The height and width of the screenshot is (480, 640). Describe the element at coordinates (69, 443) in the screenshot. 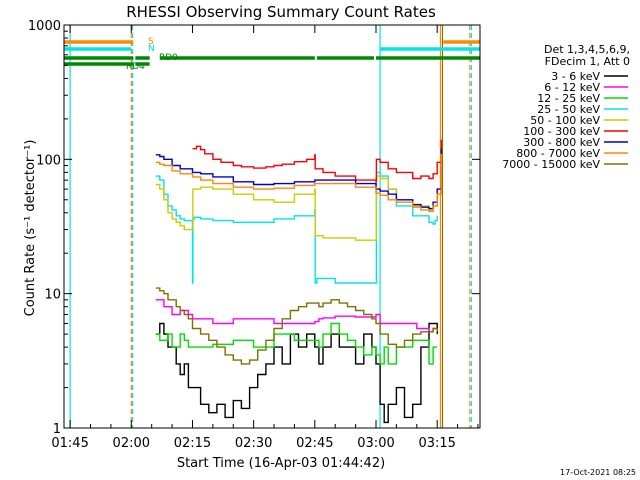

I see `x-tick-label-0: 01:45` at that location.